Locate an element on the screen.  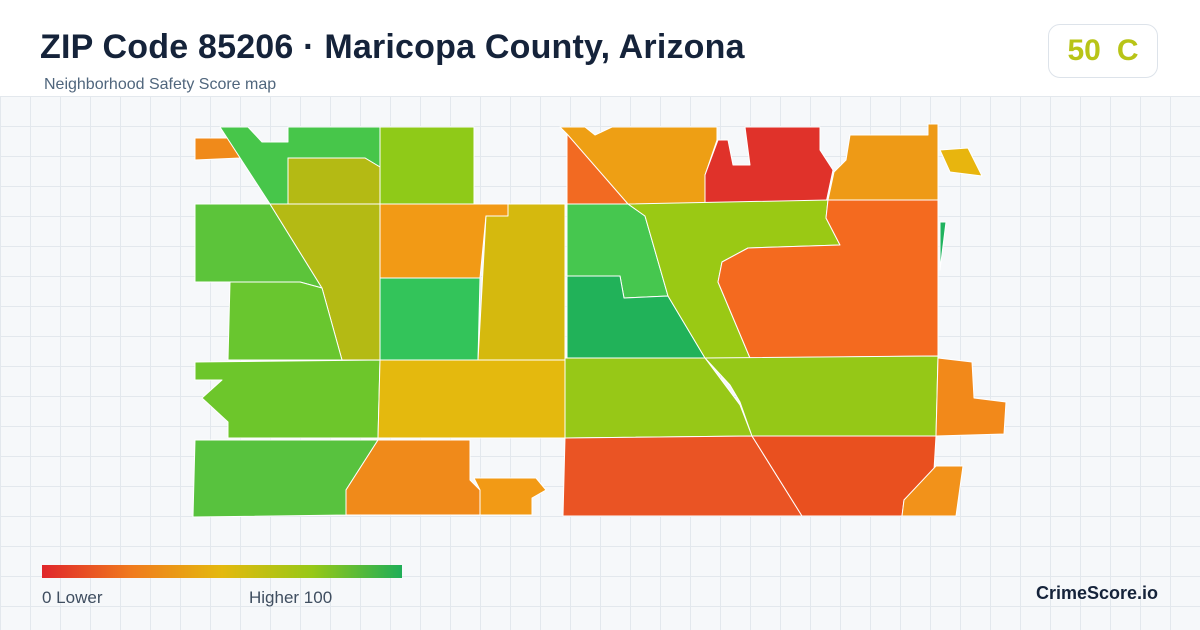
legend-low-label: 0 Lower is located at coordinates (72, 597).